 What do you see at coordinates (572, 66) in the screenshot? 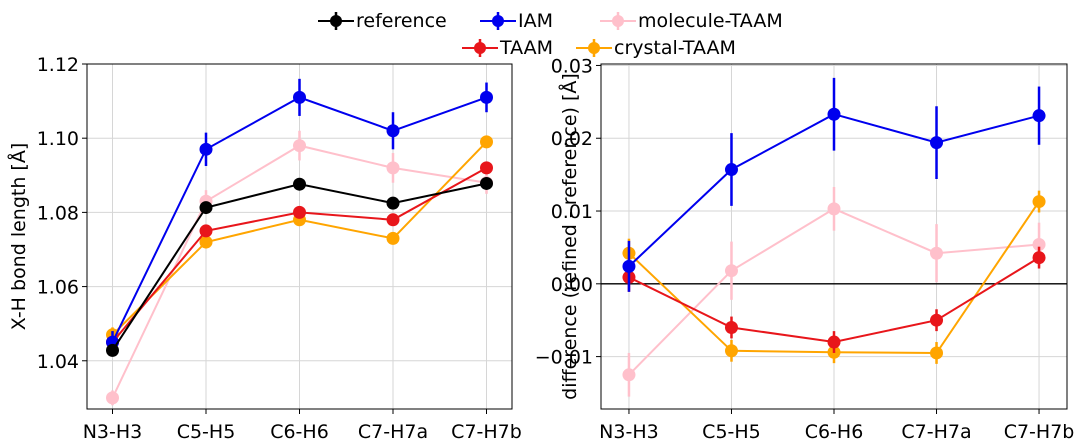
I see `y-tick-label: 0.03` at bounding box center [572, 66].